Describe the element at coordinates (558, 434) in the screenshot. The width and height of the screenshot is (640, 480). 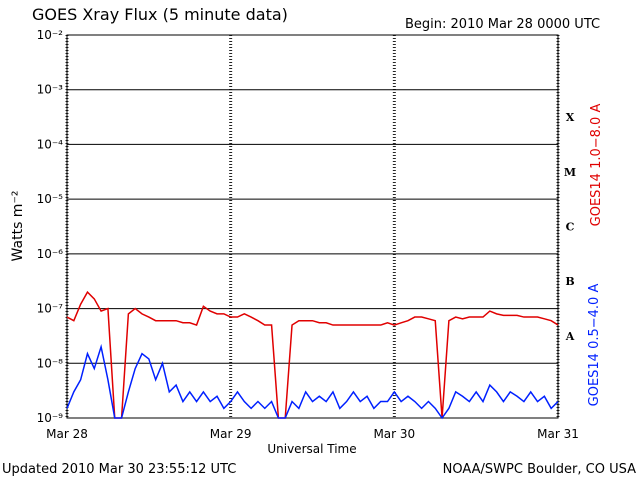
I see `x-tick-label: Mar 31` at that location.